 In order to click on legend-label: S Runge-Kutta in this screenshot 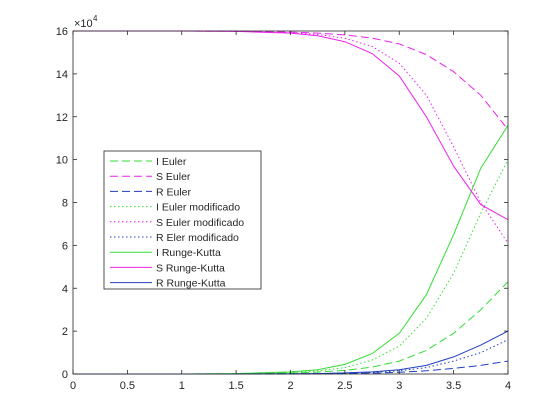, I will do `click(190, 268)`.